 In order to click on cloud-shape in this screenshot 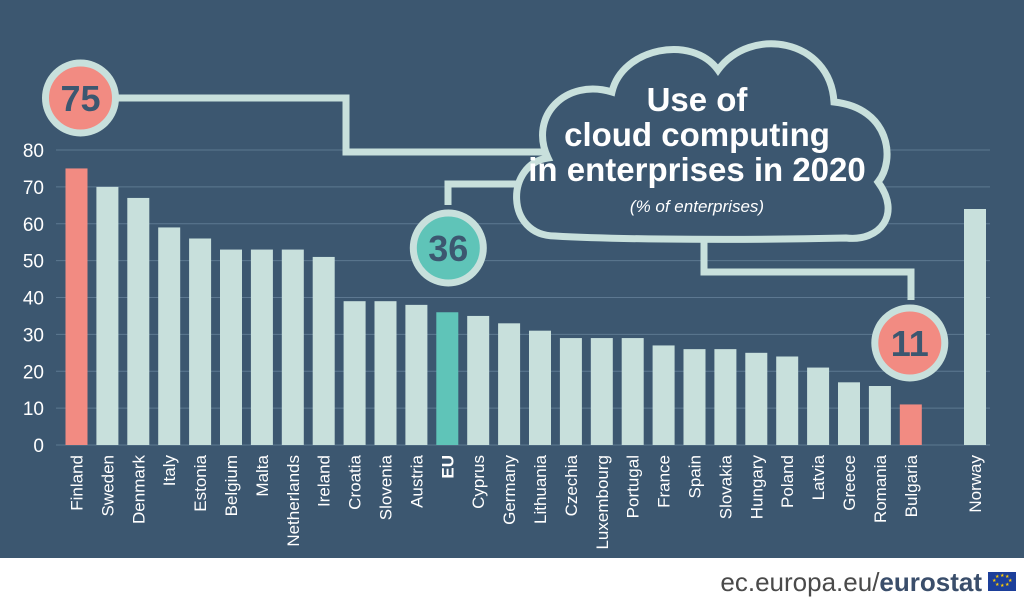, I will do `click(702, 141)`.